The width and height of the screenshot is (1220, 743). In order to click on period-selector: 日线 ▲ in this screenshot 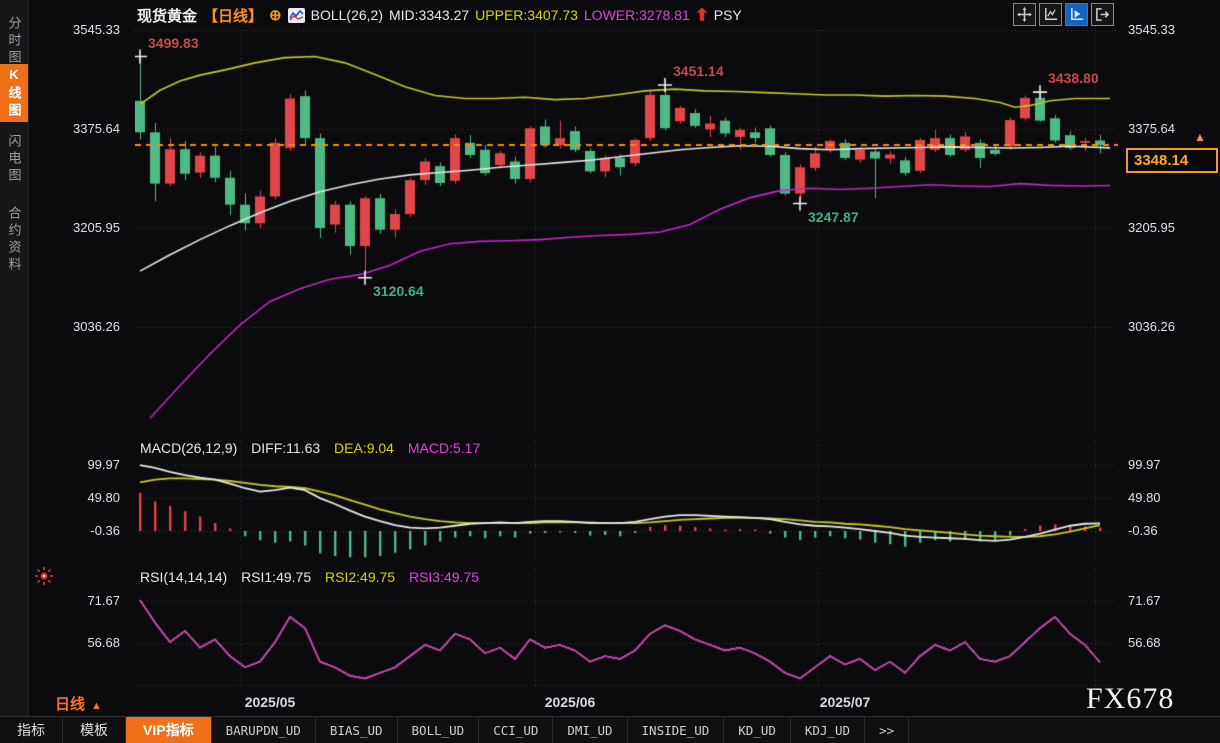, I will do `click(78, 703)`.